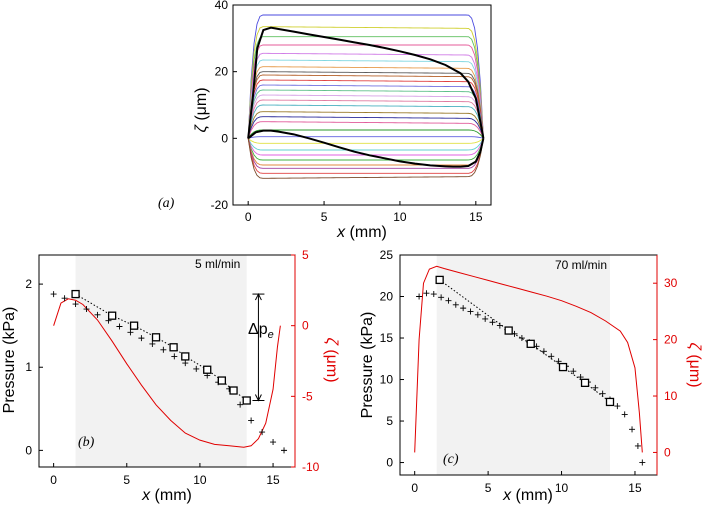  What do you see at coordinates (311, 467) in the screenshot?
I see `y-tick-label: -10` at bounding box center [311, 467].